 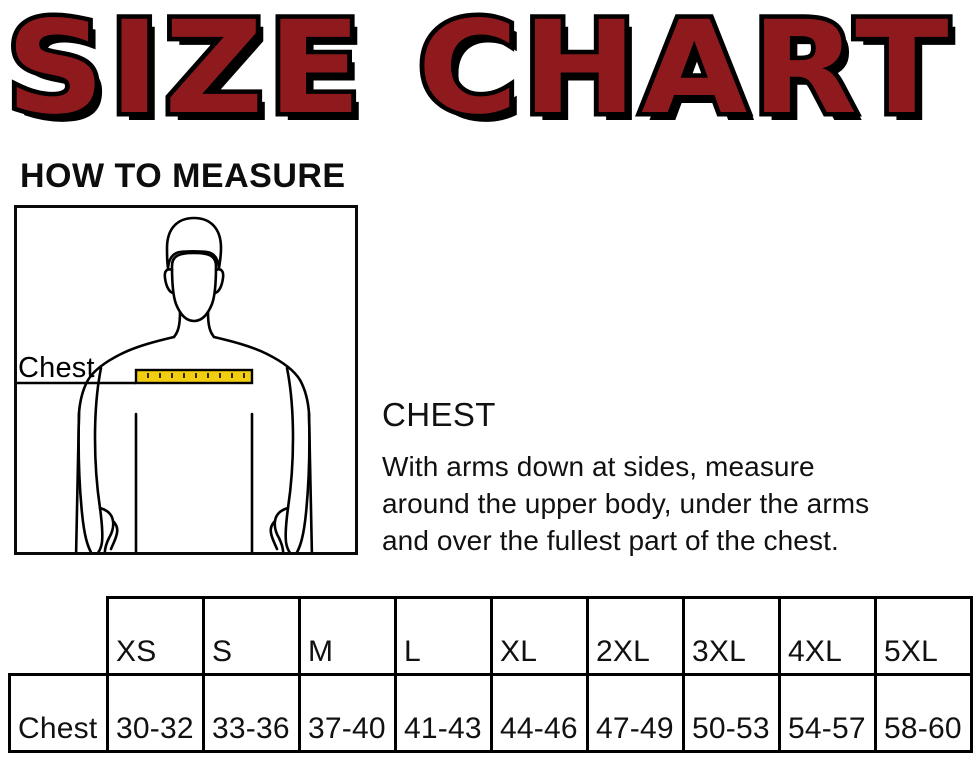 What do you see at coordinates (251, 713) in the screenshot?
I see `table-cell-chest-s: 33-36` at bounding box center [251, 713].